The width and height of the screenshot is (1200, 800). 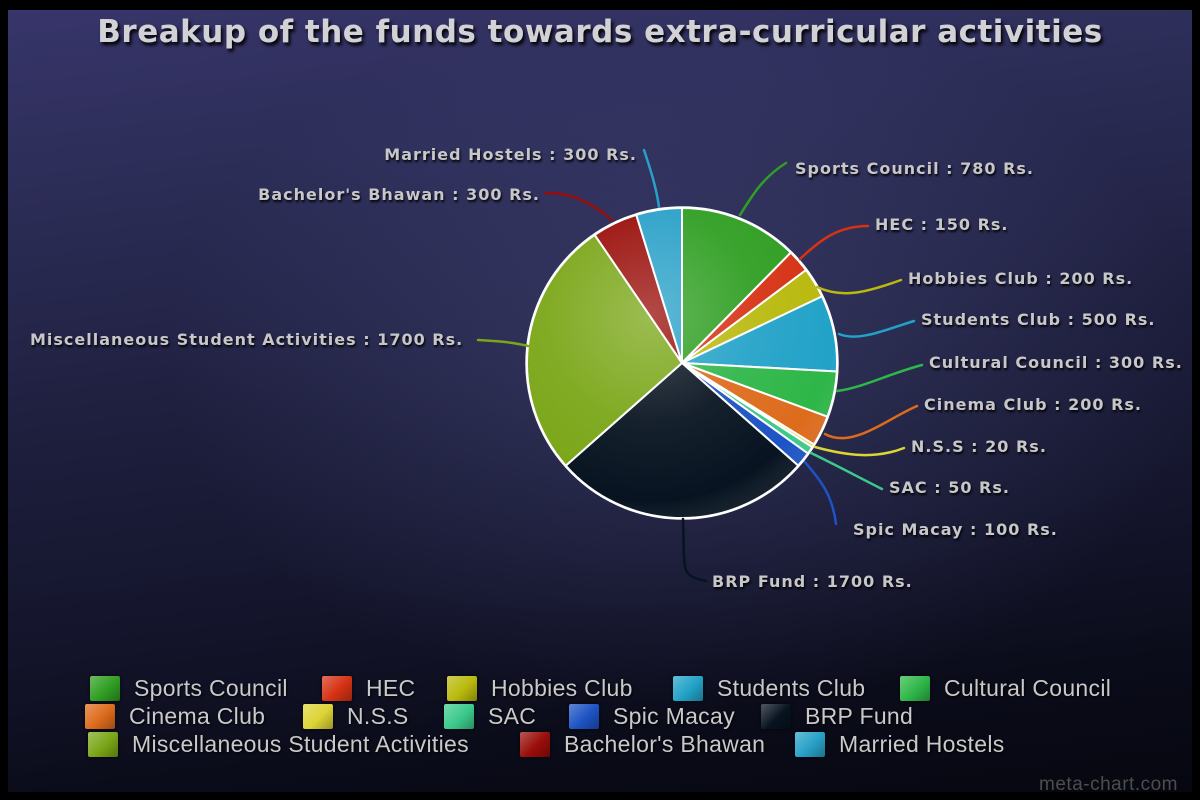 I want to click on legend-item-brp-fund: BRP Fund, so click(x=837, y=716).